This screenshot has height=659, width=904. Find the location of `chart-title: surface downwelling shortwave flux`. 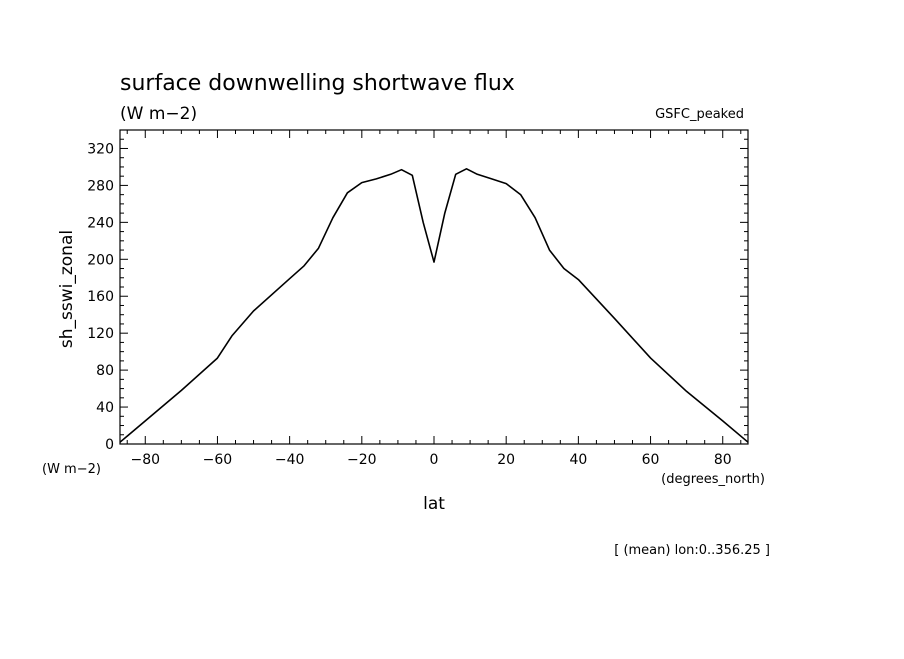

chart-title: surface downwelling shortwave flux is located at coordinates (317, 83).